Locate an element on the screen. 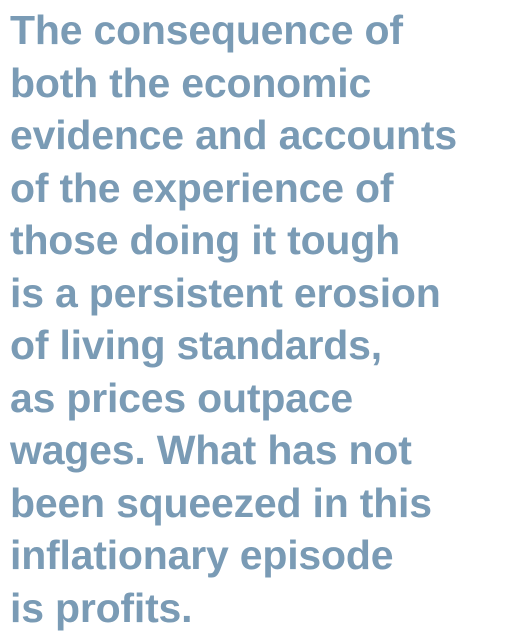 The width and height of the screenshot is (522, 636). quote-line: The consequence of is located at coordinates (206, 30).